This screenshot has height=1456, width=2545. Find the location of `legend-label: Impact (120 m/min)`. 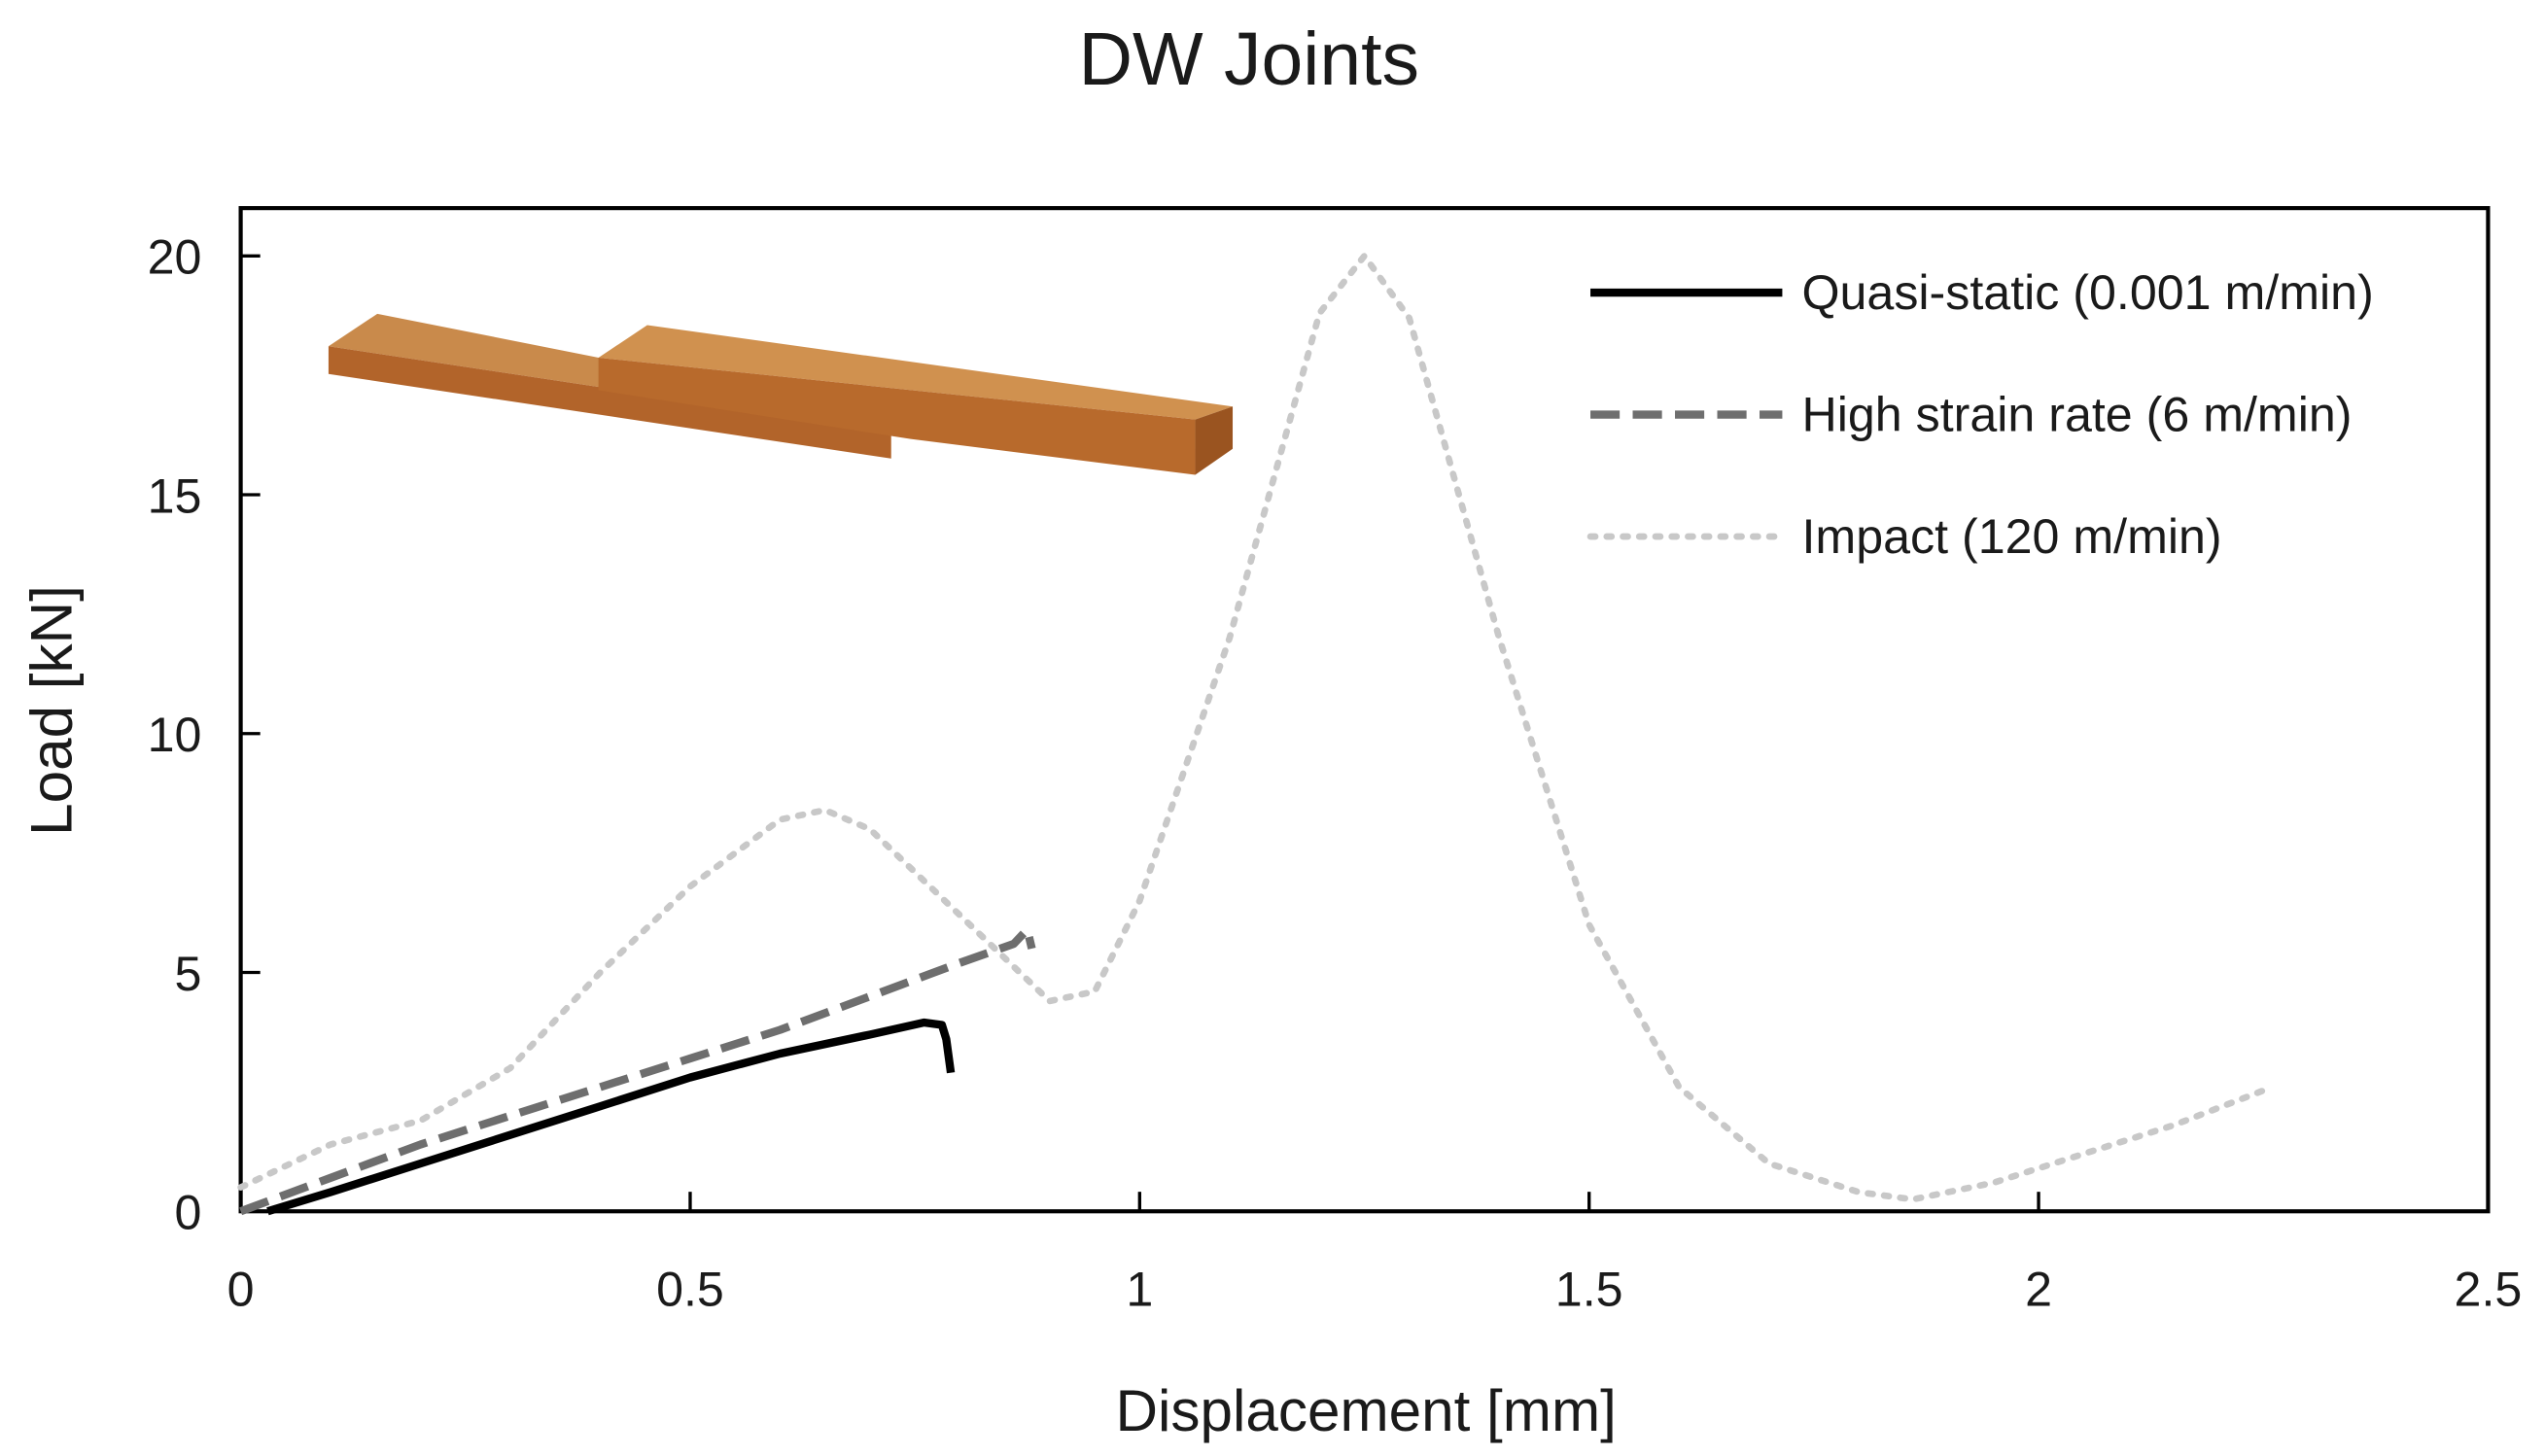

legend-label: Impact (120 m/min) is located at coordinates (2011, 536).